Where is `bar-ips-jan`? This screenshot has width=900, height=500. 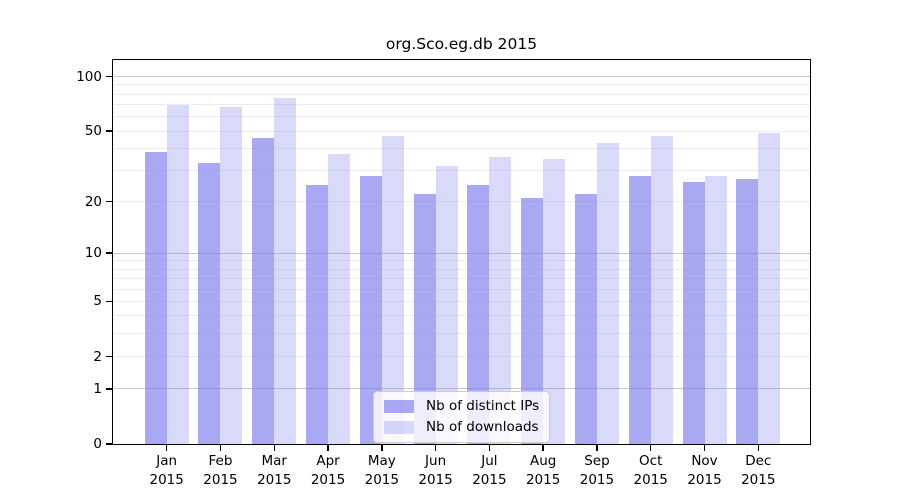
bar-ips-jan is located at coordinates (155, 298).